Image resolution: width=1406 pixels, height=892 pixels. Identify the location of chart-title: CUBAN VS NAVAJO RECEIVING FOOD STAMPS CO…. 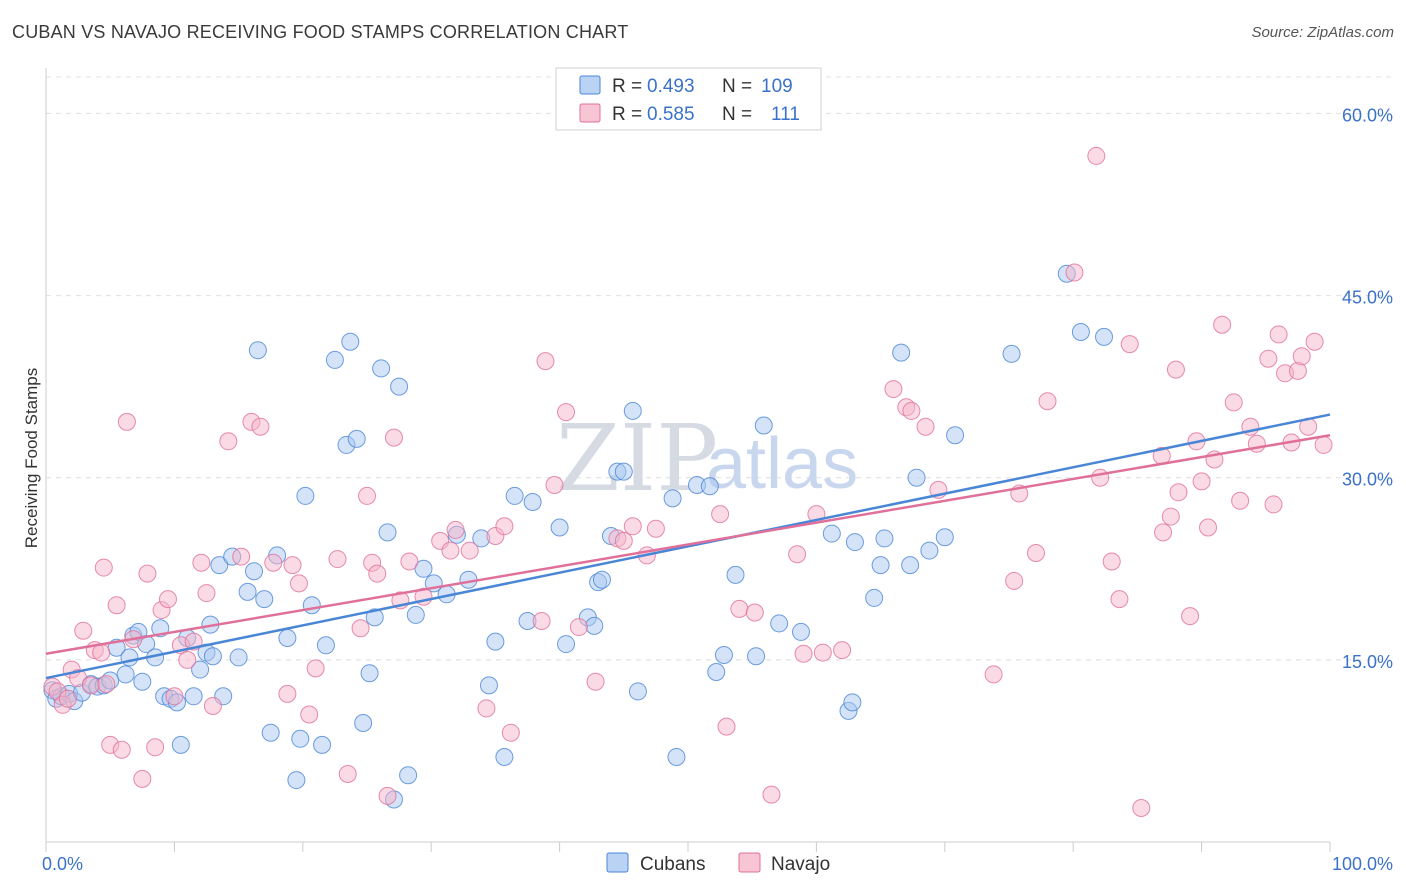
(320, 32).